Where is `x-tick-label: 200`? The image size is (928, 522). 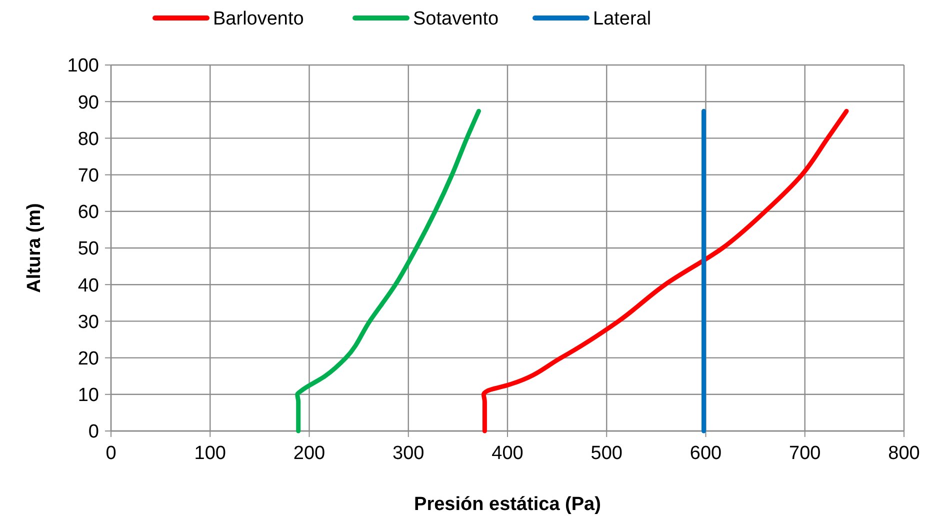
x-tick-label: 200 is located at coordinates (309, 453).